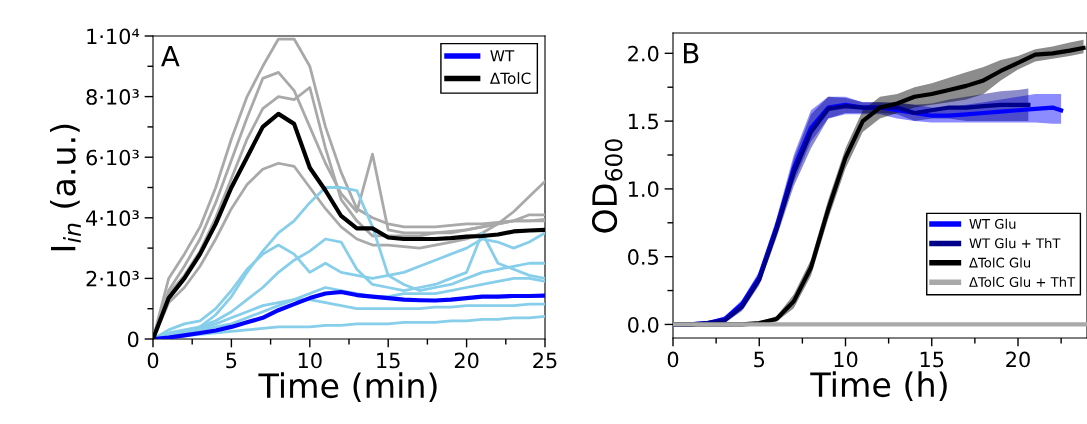  Describe the element at coordinates (607, 186) in the screenshot. I see `y-axis-title: OD$_{600}$` at that location.